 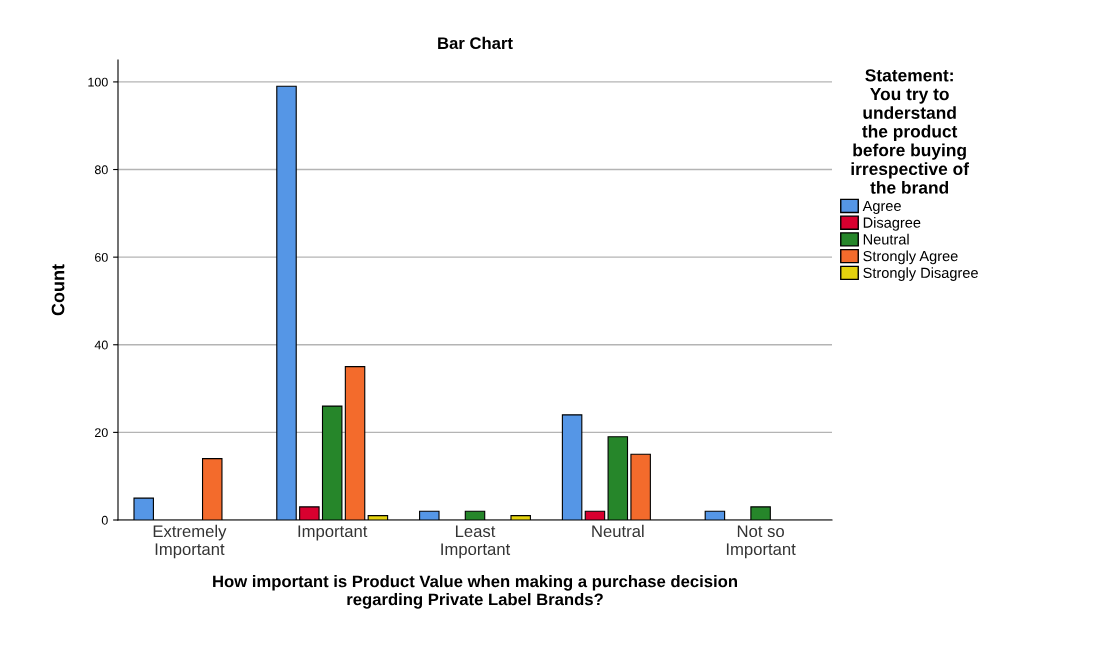 What do you see at coordinates (886, 239) in the screenshot?
I see `legend-label: Neutral` at bounding box center [886, 239].